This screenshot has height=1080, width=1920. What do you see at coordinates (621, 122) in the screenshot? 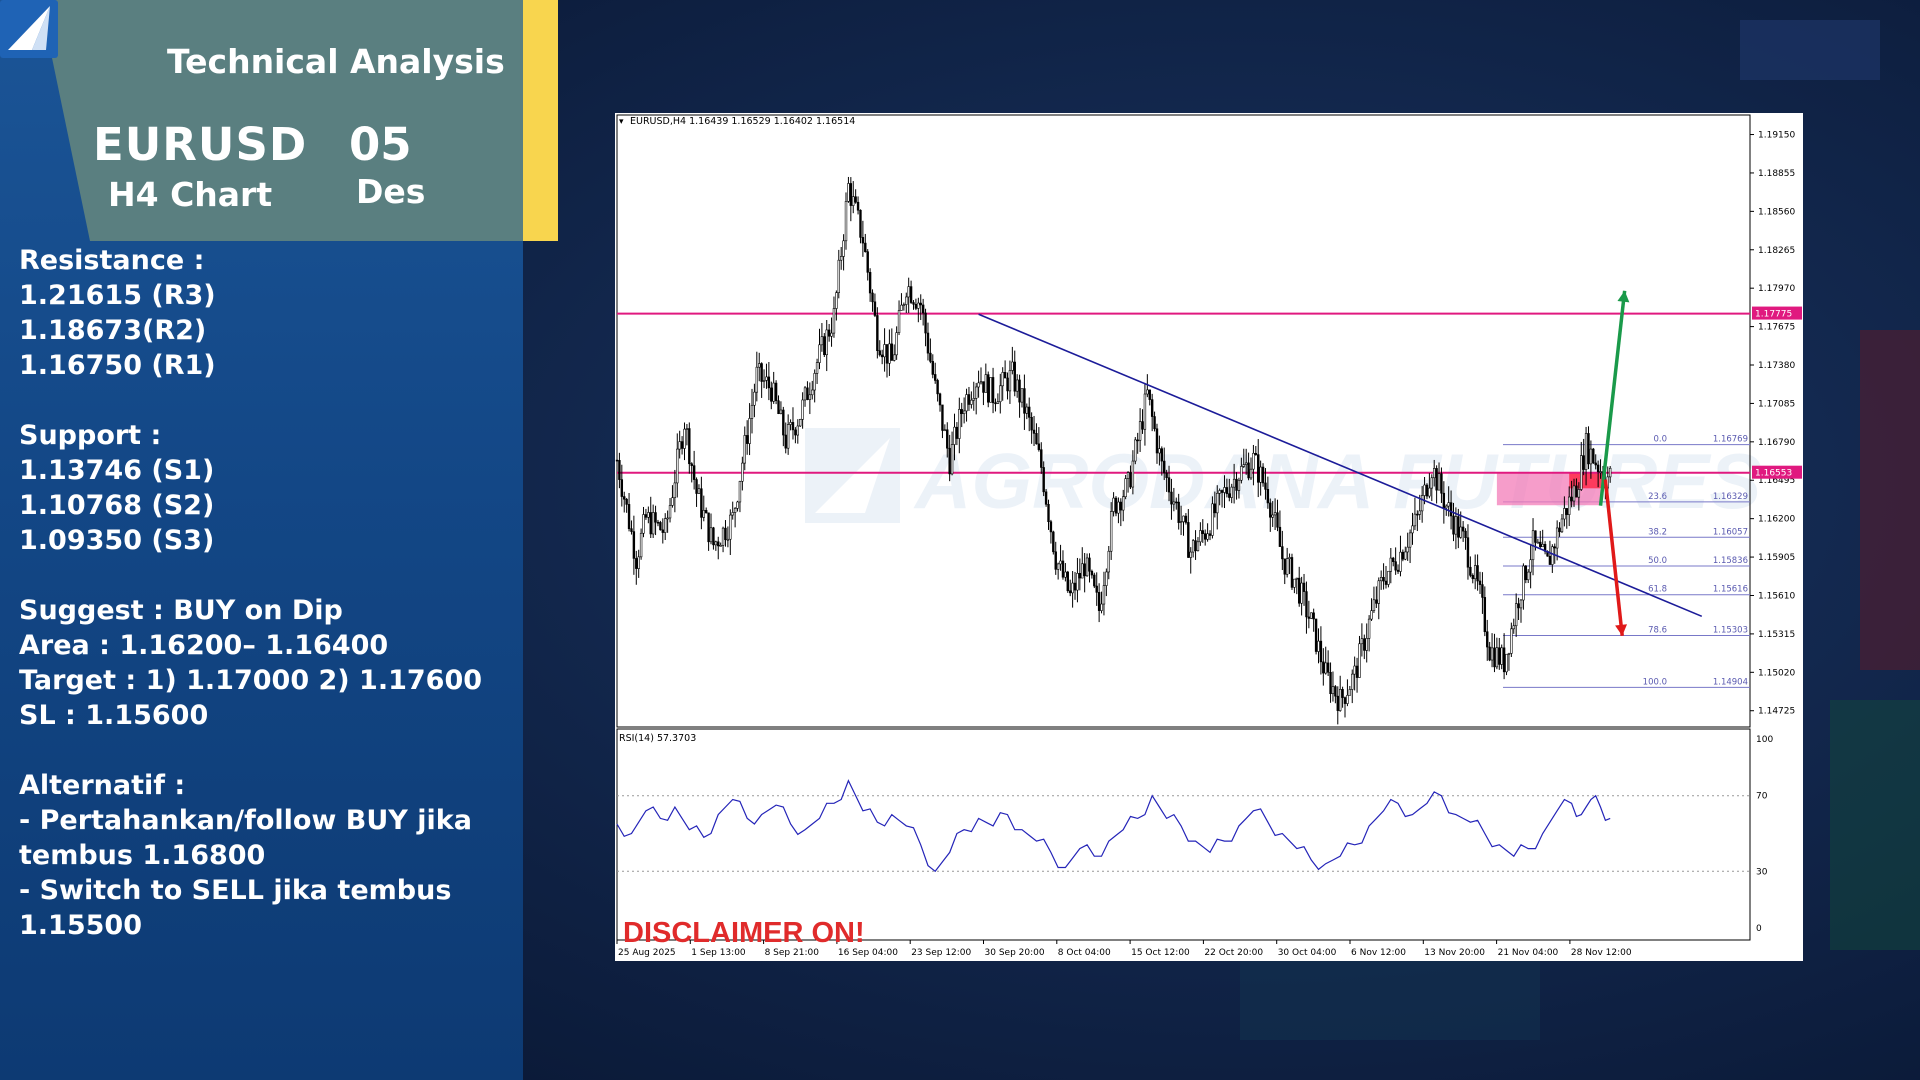
I see `chart-dropdown-icon: ▾` at bounding box center [621, 122].